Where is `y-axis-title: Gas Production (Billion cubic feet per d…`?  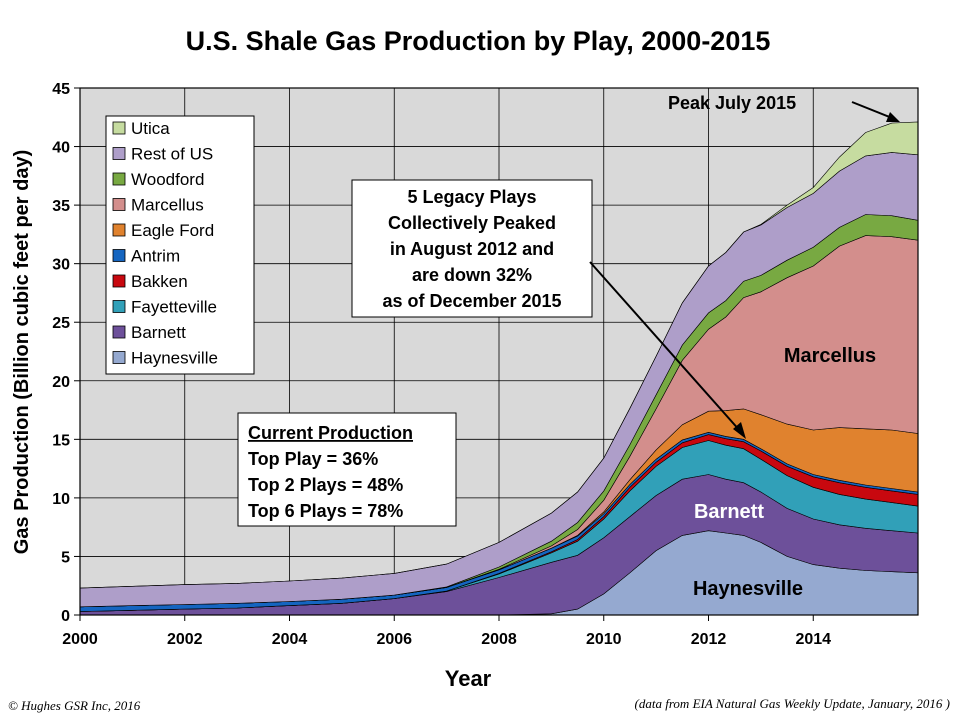
y-axis-title: Gas Production (Billion cubic feet per d… is located at coordinates (22, 352).